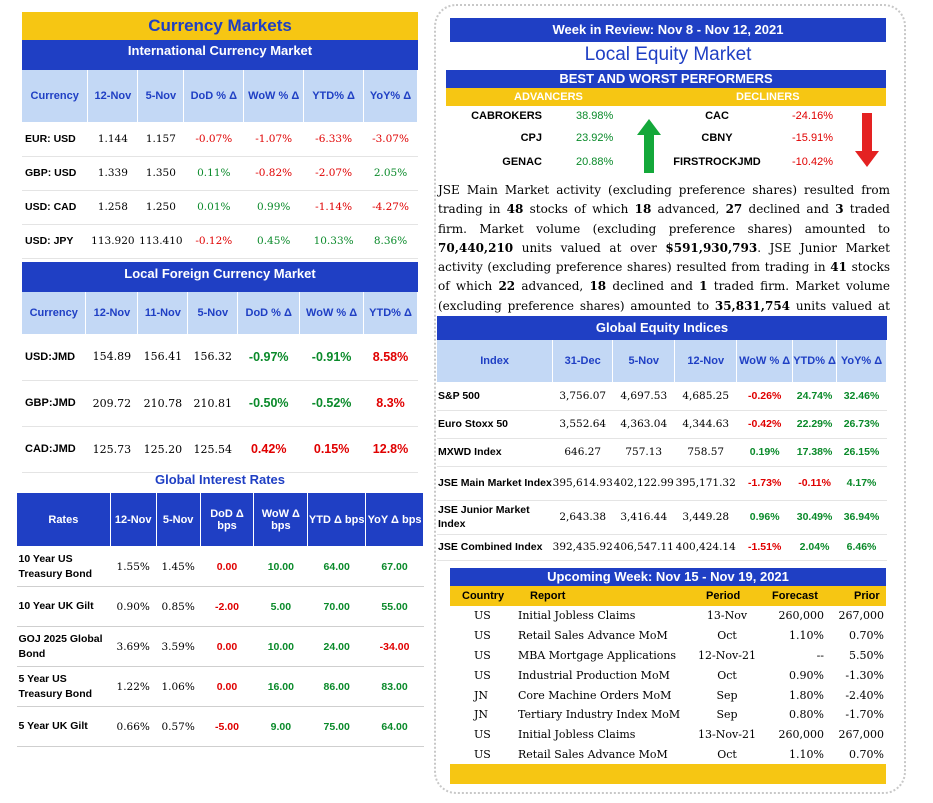  I want to click on decliners-label: DECLINERS, so click(768, 97).